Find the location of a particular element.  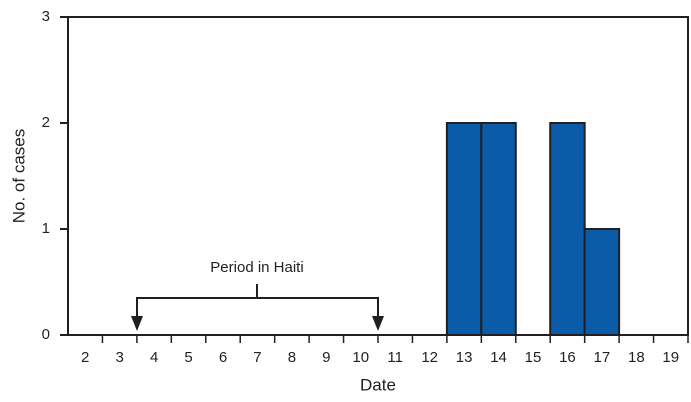

x-tick-label: 10 is located at coordinates (360, 357).